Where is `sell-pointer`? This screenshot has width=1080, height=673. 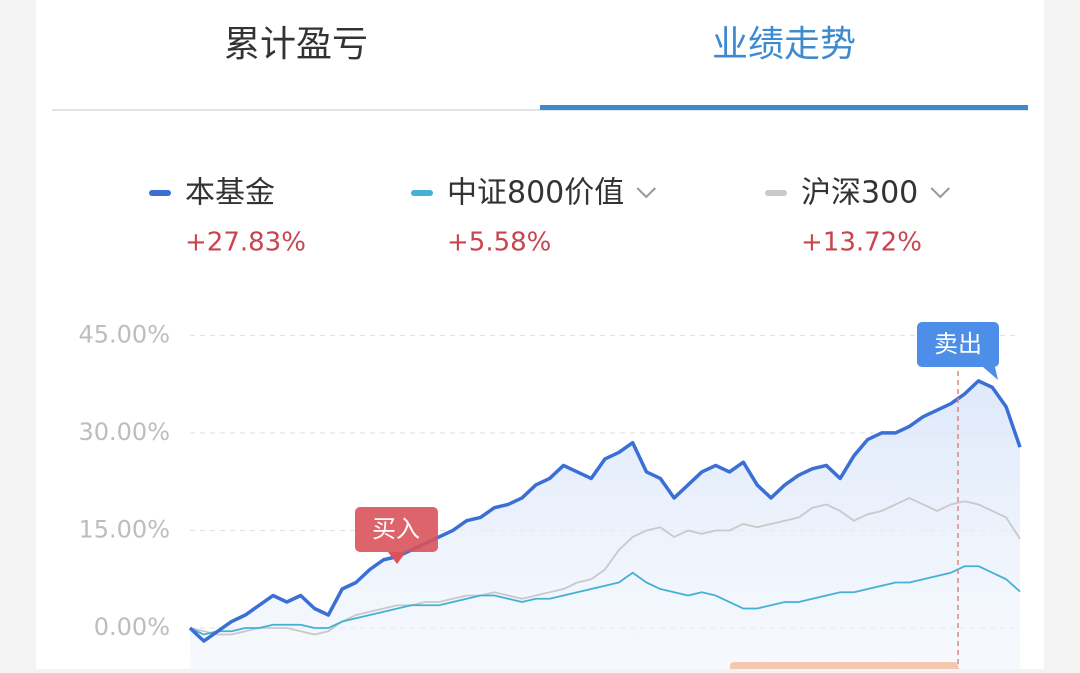 sell-pointer is located at coordinates (990, 373).